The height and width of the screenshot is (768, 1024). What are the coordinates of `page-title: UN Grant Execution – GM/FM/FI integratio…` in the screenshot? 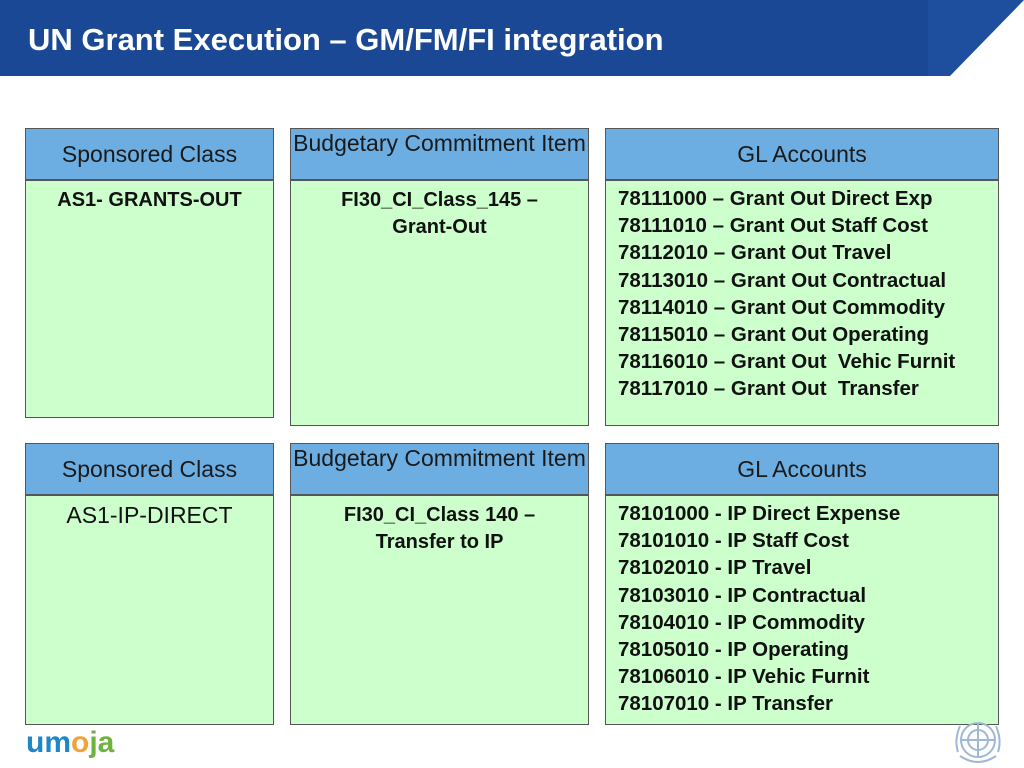 It's located at (346, 39).